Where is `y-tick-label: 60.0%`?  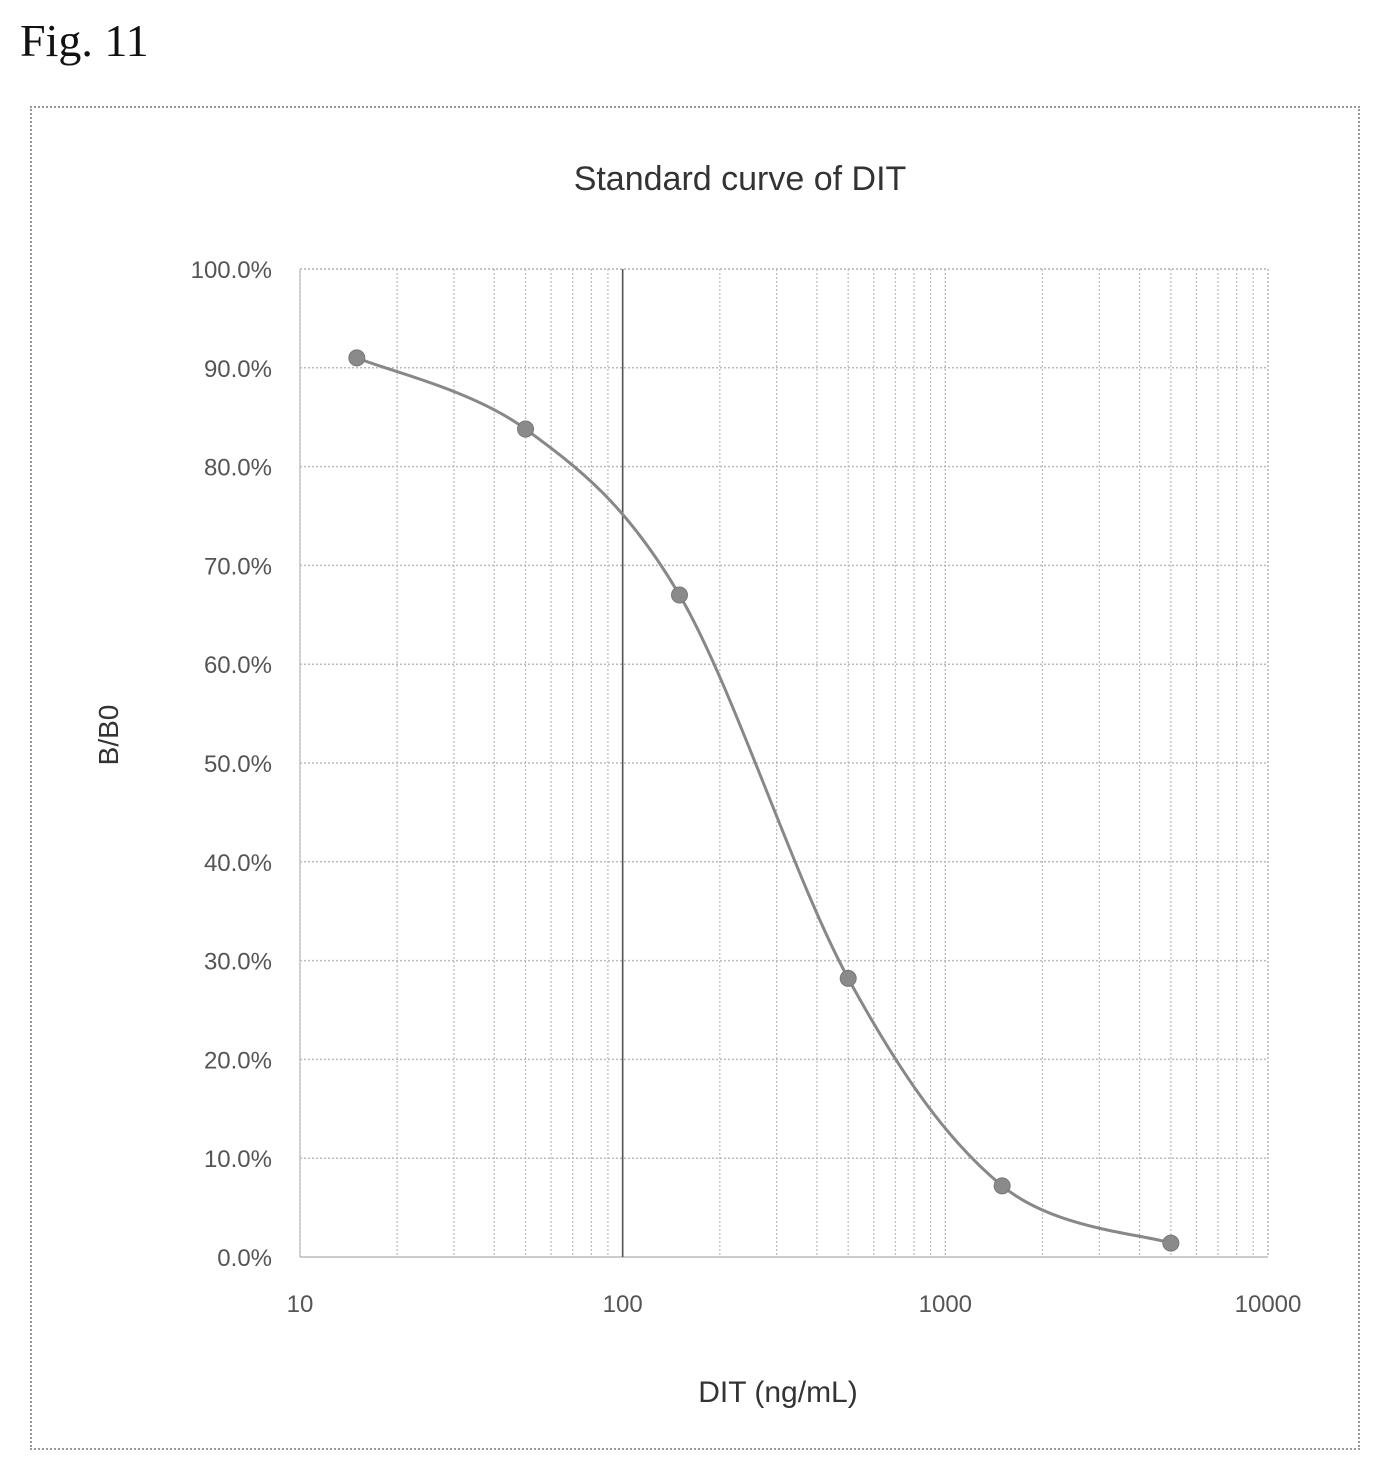
y-tick-label: 60.0% is located at coordinates (238, 665).